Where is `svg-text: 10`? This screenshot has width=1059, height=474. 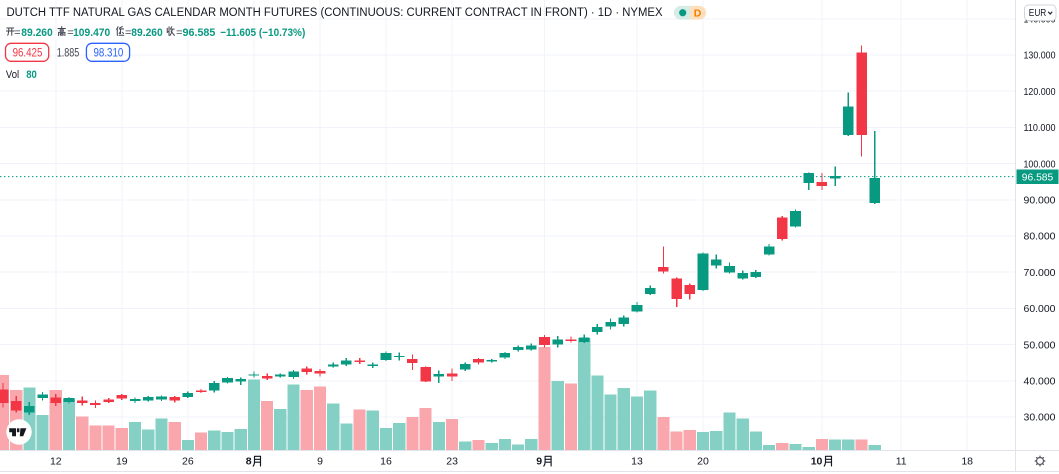 svg-text: 10 is located at coordinates (817, 461).